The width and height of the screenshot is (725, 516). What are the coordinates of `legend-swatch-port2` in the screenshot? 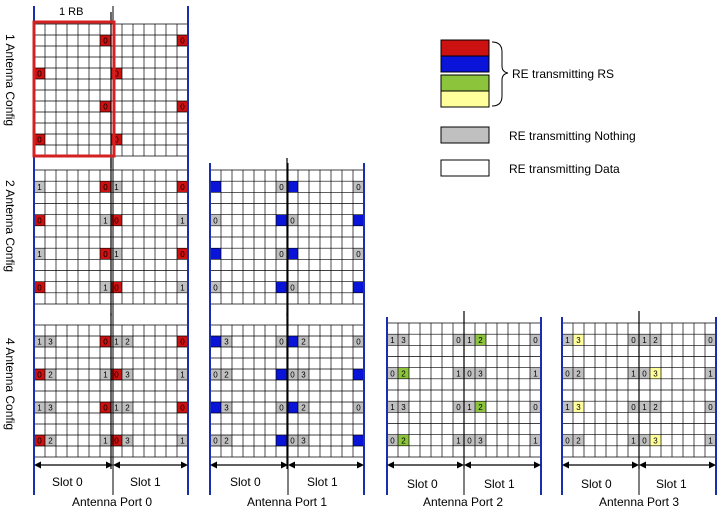 It's located at (465, 83).